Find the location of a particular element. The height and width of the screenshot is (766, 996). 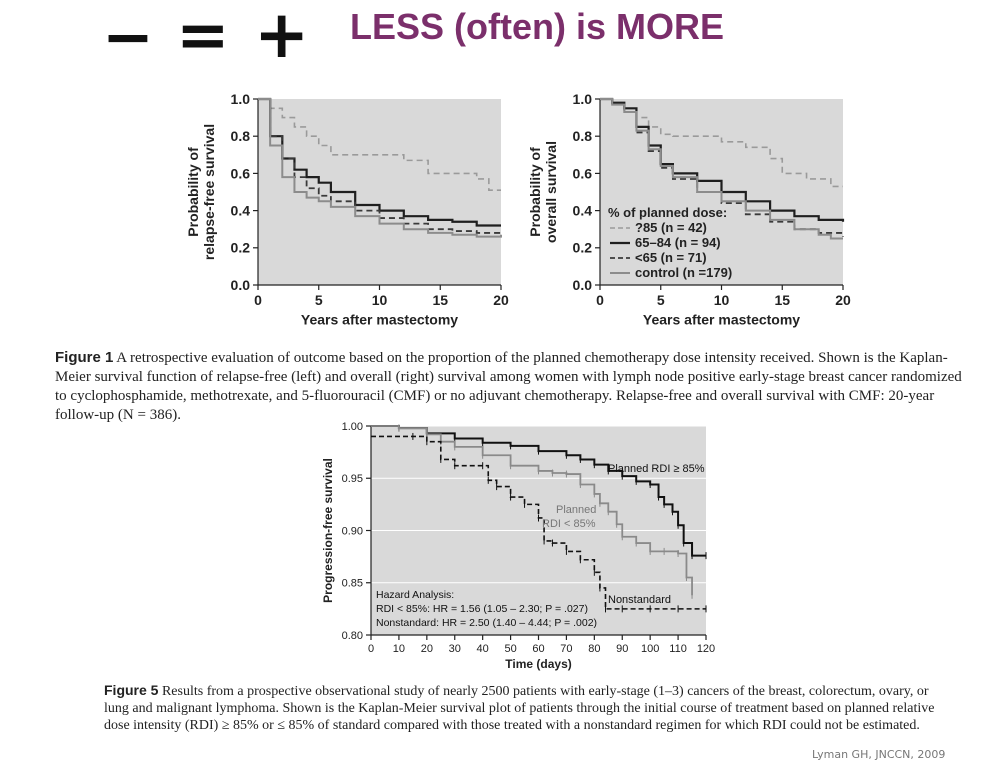

series-line-dash-dark is located at coordinates (380, 166).